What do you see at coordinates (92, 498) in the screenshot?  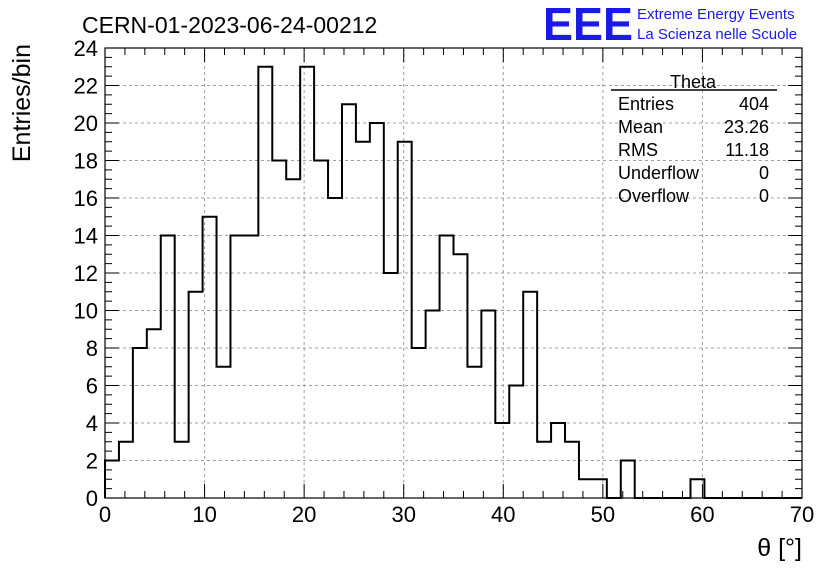 I see `y-tick-label: 0` at bounding box center [92, 498].